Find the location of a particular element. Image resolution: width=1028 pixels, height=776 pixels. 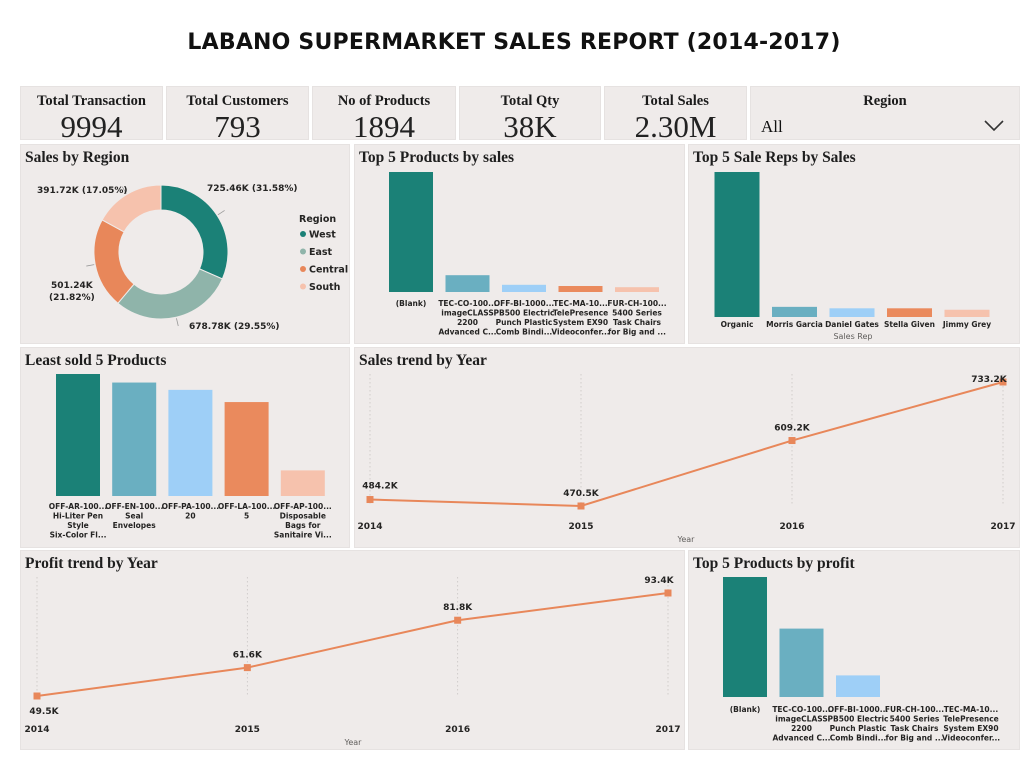

kpi-value: 1894 is located at coordinates (384, 126).